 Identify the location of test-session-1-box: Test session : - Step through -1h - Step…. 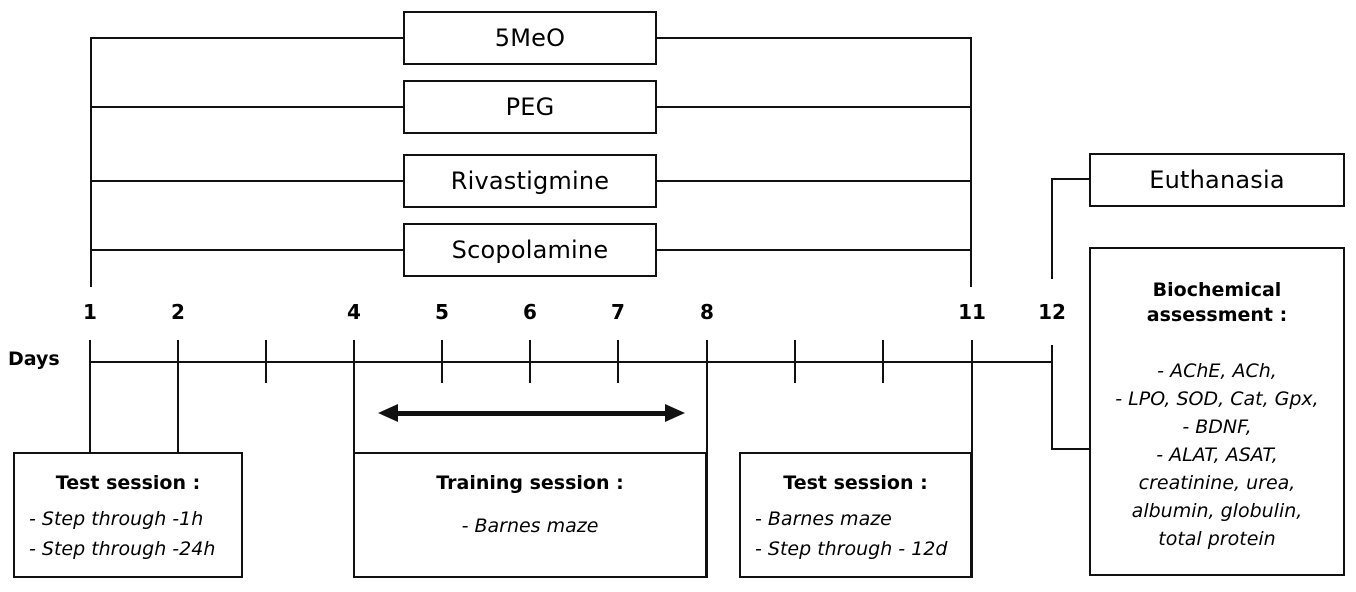
(128, 515).